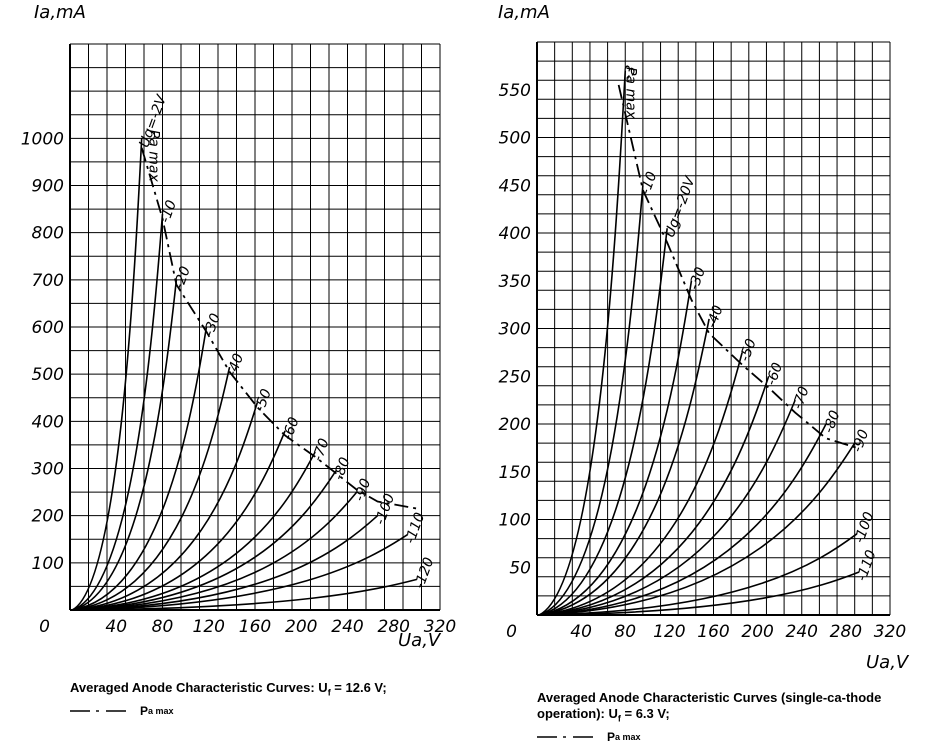 The width and height of the screenshot is (933, 756). What do you see at coordinates (182, 277) in the screenshot?
I see `curve-label: -20` at bounding box center [182, 277].